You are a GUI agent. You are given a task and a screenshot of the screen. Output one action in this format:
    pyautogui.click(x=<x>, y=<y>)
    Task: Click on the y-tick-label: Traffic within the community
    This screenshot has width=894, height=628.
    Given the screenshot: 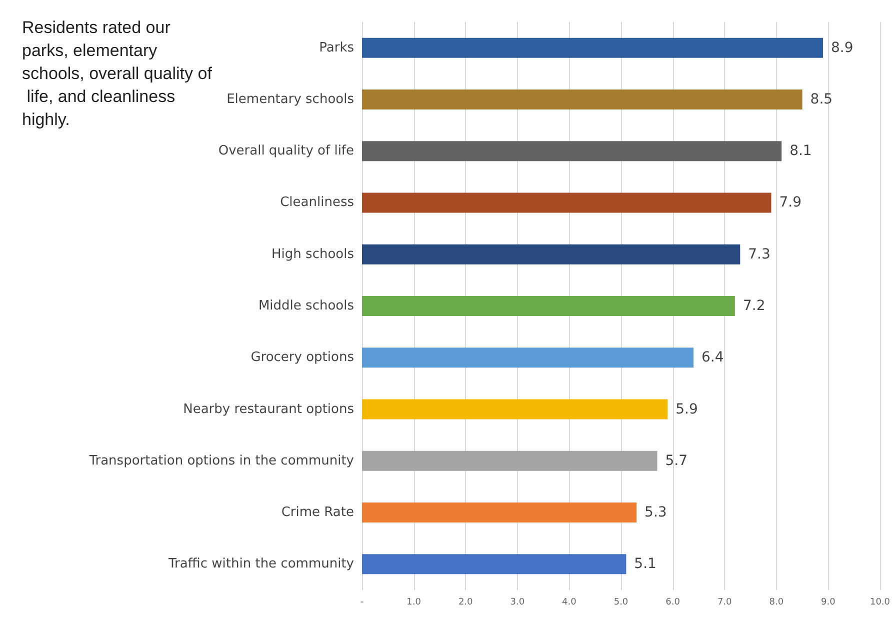 What is the action you would take?
    pyautogui.click(x=260, y=564)
    